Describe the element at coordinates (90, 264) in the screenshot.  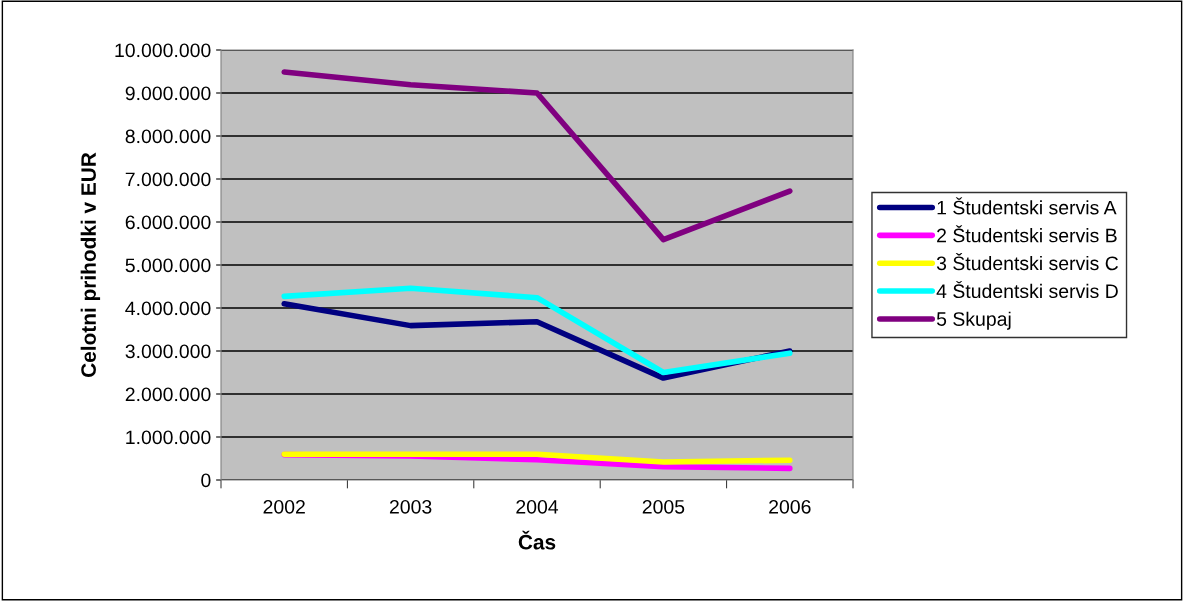
I see `y-axis-title: Celotni prihodki v EUR` at that location.